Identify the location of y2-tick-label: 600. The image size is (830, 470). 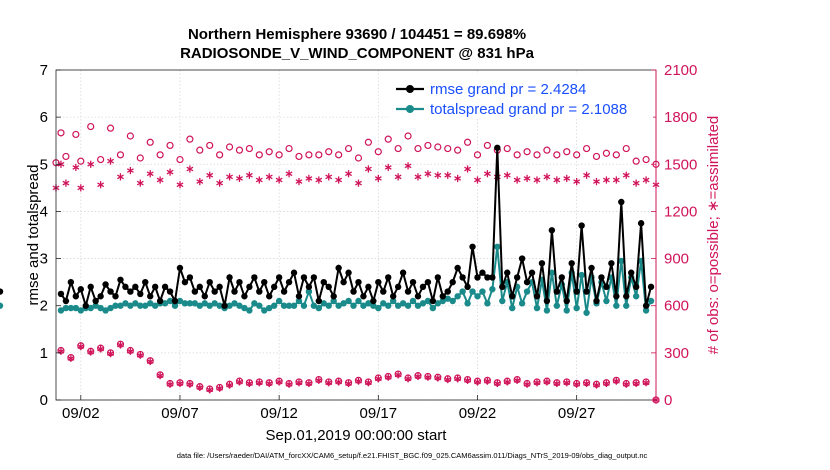
(676, 306).